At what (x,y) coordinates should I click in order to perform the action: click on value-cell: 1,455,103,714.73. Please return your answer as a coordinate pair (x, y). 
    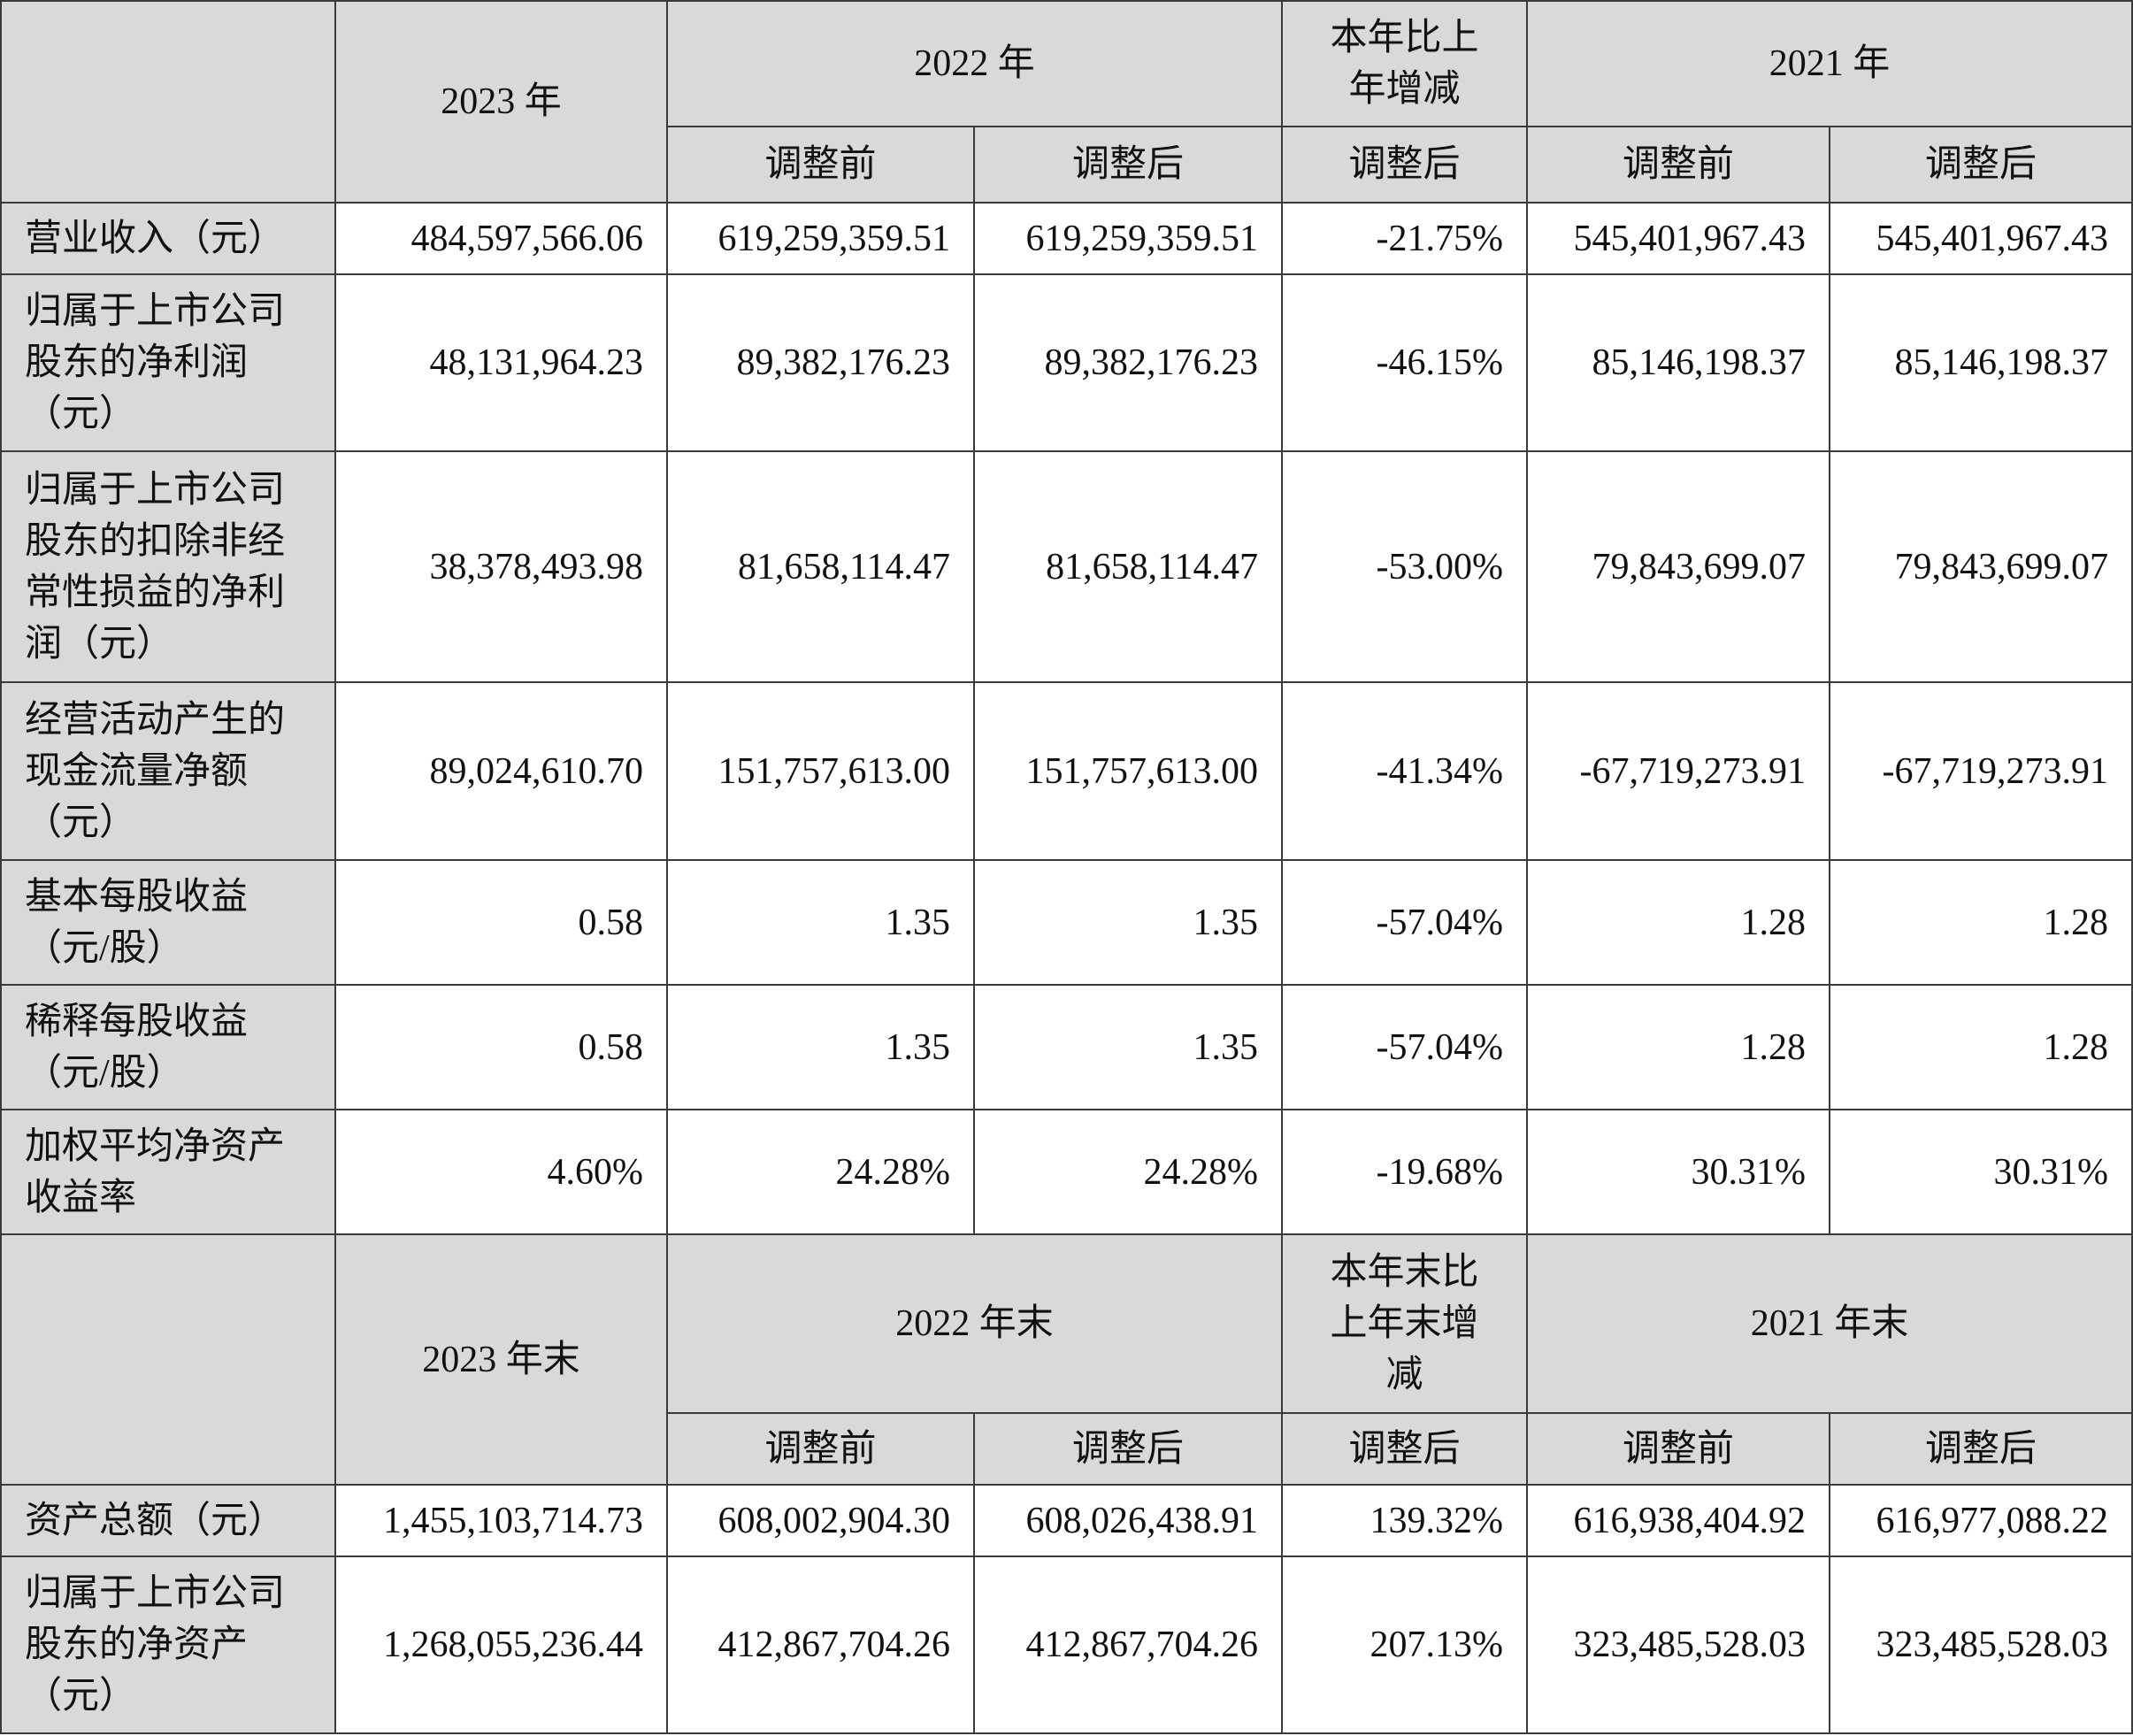
    Looking at the image, I should click on (501, 1520).